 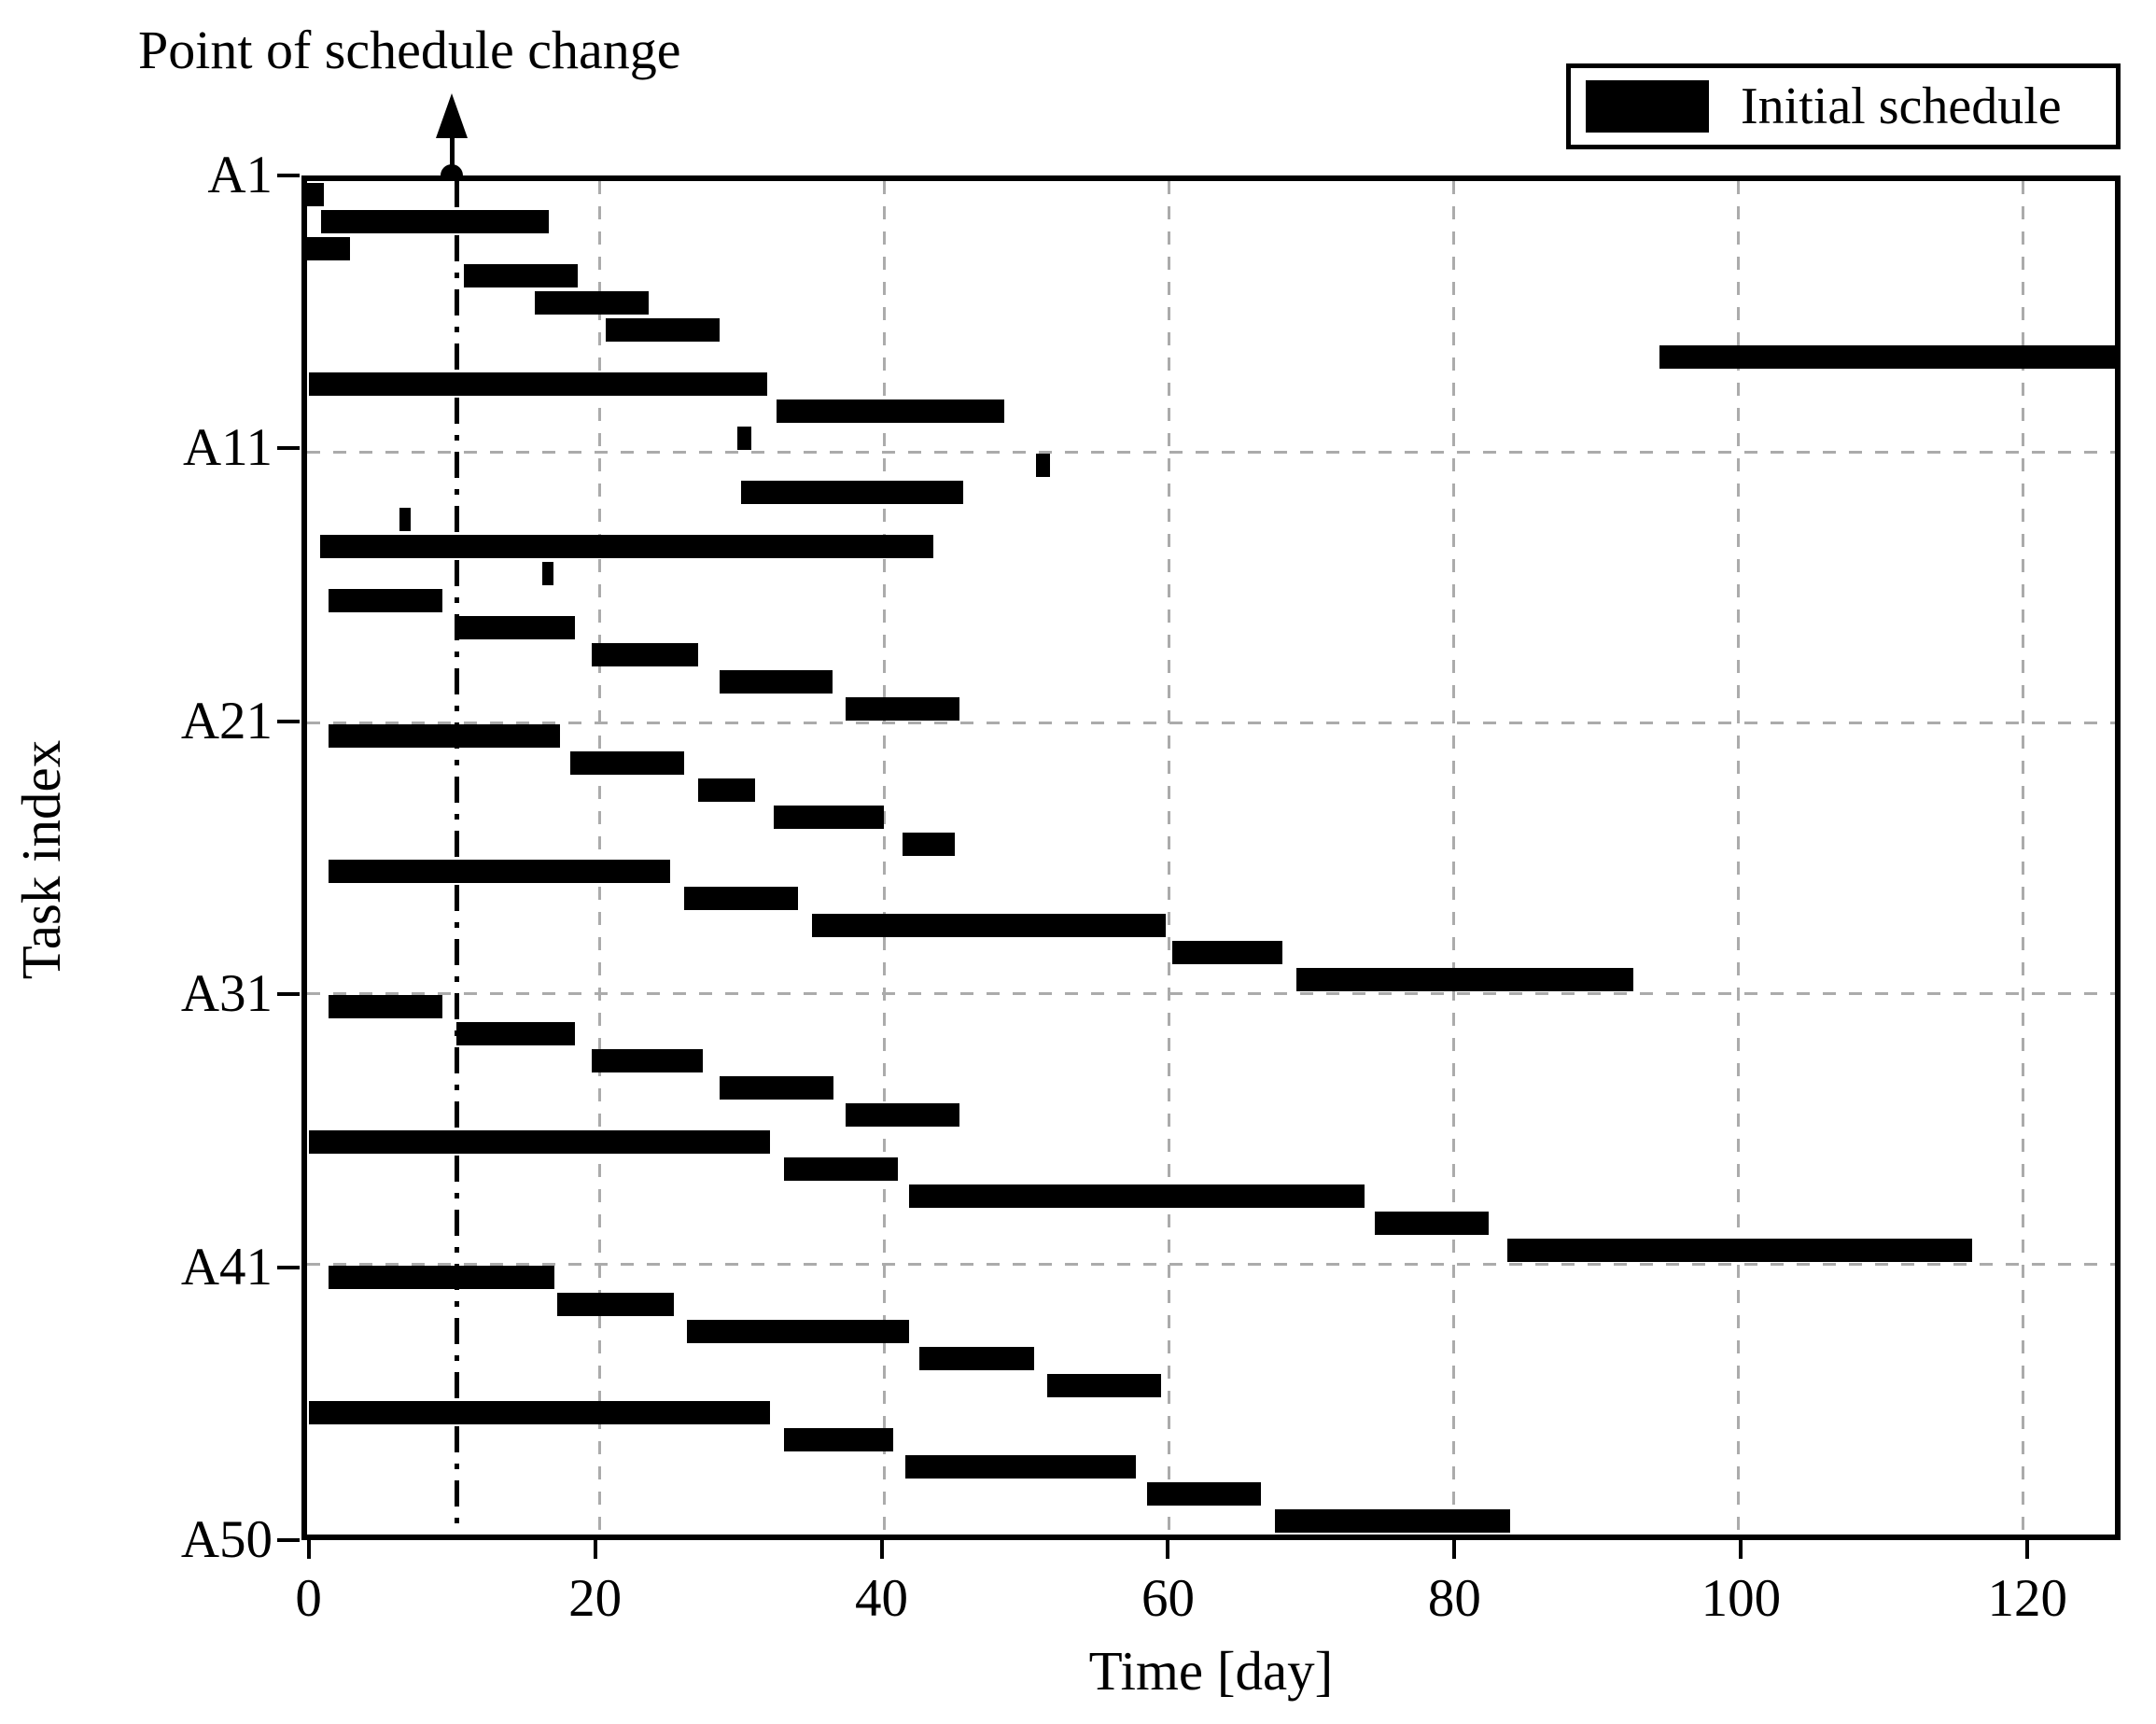 What do you see at coordinates (1211, 1671) in the screenshot?
I see `x-axis-label: Time [day]` at bounding box center [1211, 1671].